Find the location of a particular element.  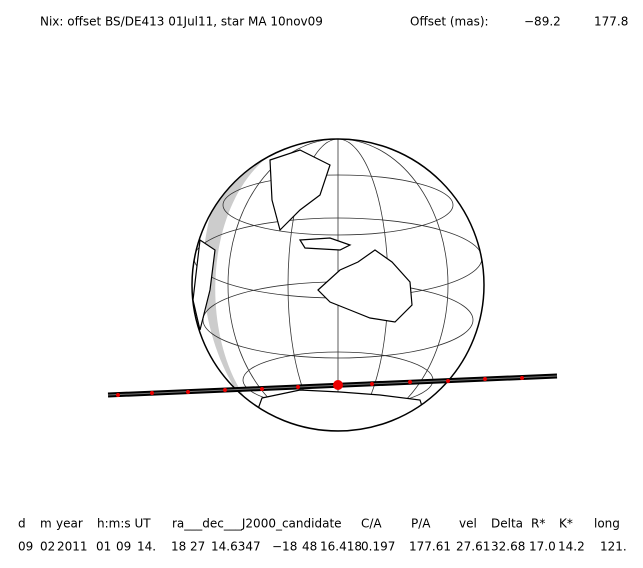

column-header: Delta is located at coordinates (507, 524).